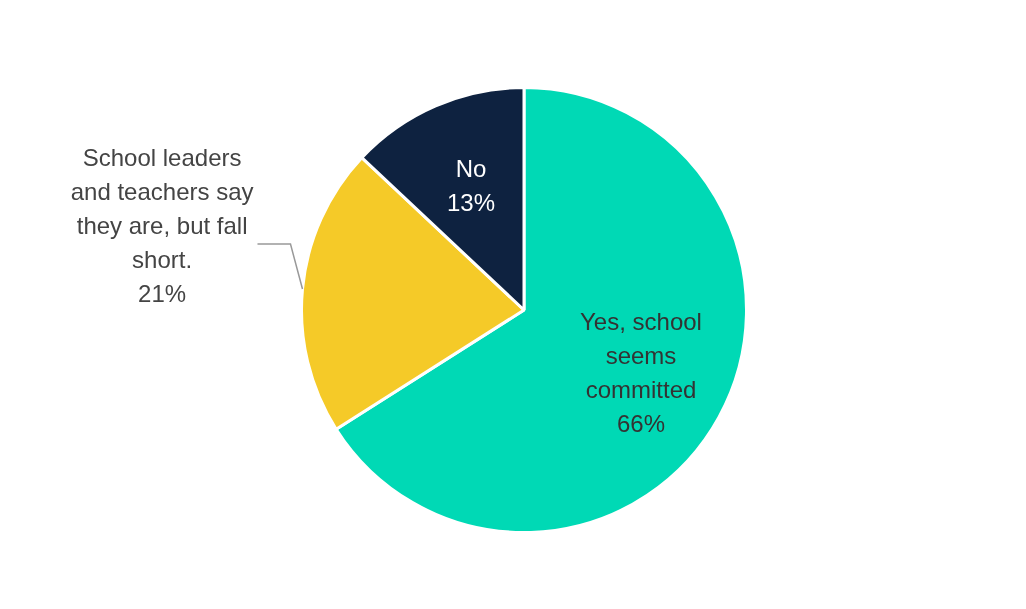  What do you see at coordinates (641, 423) in the screenshot?
I see `data-label: 66%` at bounding box center [641, 423].